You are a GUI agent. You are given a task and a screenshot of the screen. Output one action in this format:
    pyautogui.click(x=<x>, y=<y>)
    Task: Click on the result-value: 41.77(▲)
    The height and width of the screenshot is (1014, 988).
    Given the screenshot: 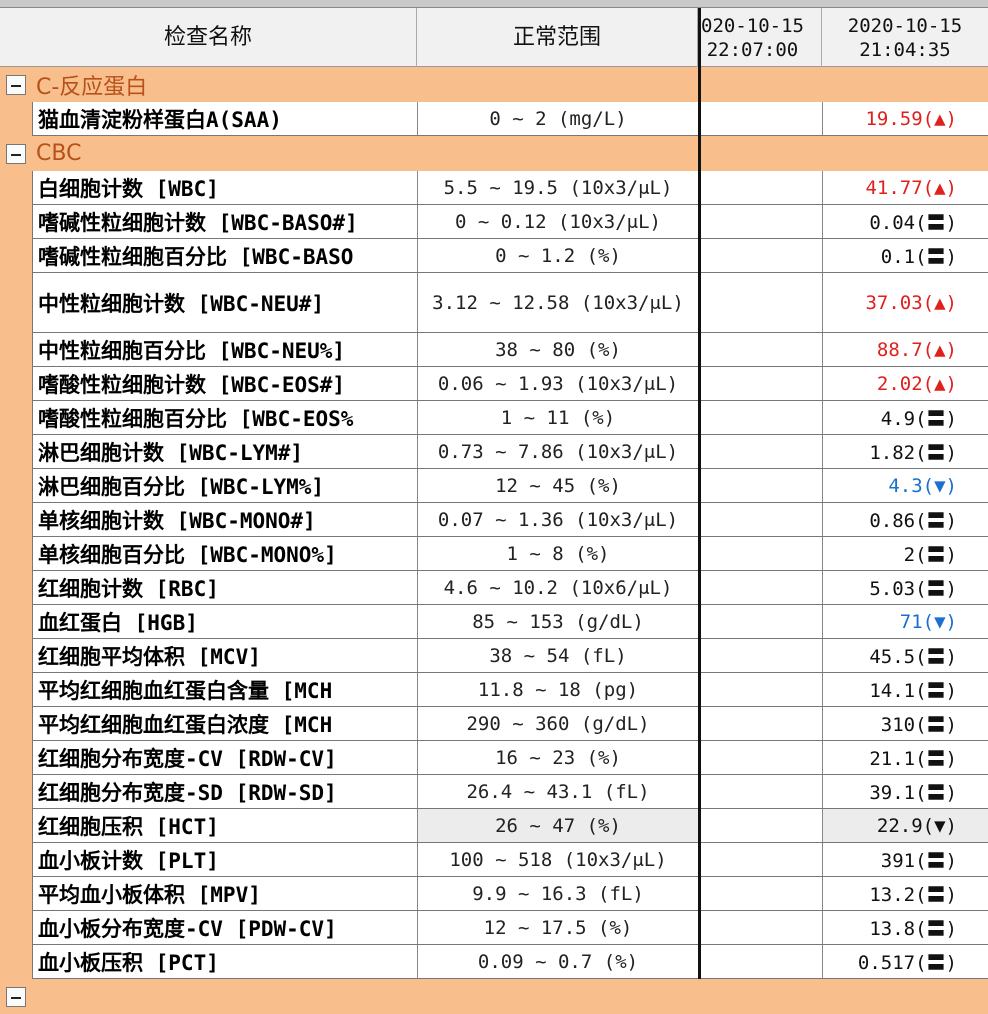 What is the action you would take?
    pyautogui.click(x=911, y=187)
    